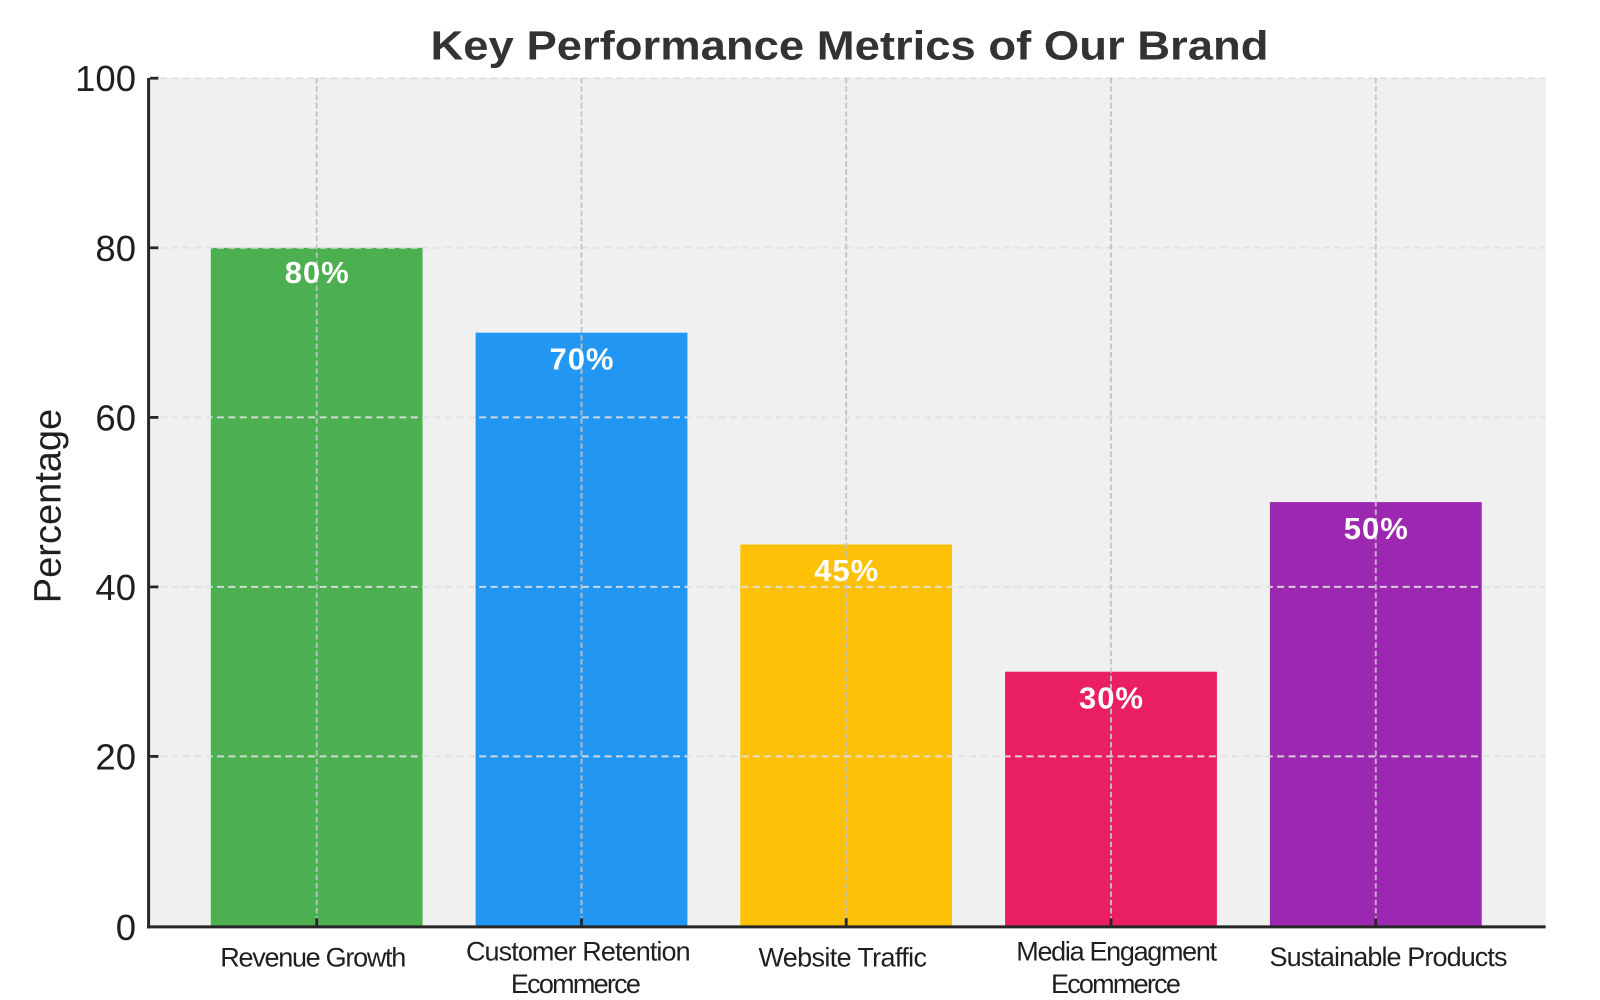 This screenshot has height=1000, width=1600. I want to click on svg-text: Percentage, so click(49, 506).